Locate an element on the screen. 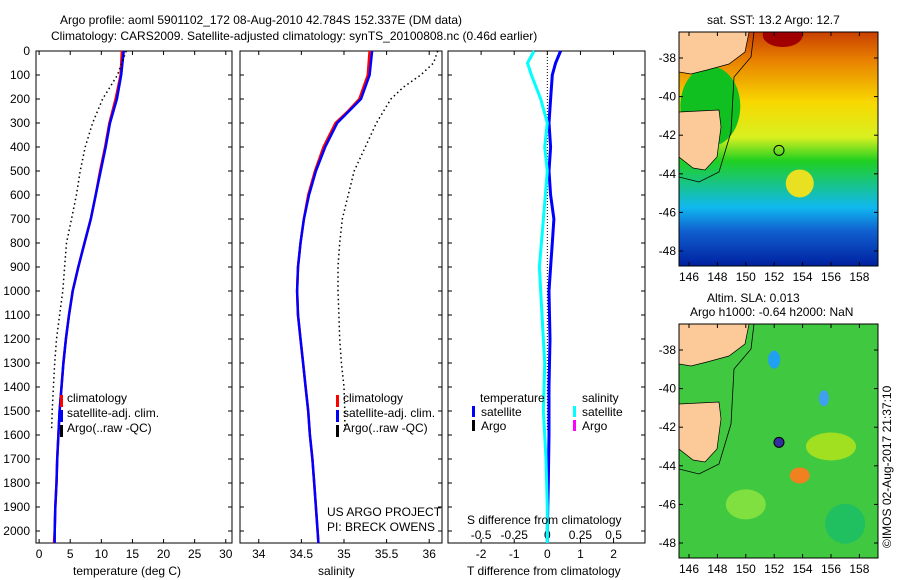 The height and width of the screenshot is (580, 900). depth-tick-label: 1500 is located at coordinates (16, 411).